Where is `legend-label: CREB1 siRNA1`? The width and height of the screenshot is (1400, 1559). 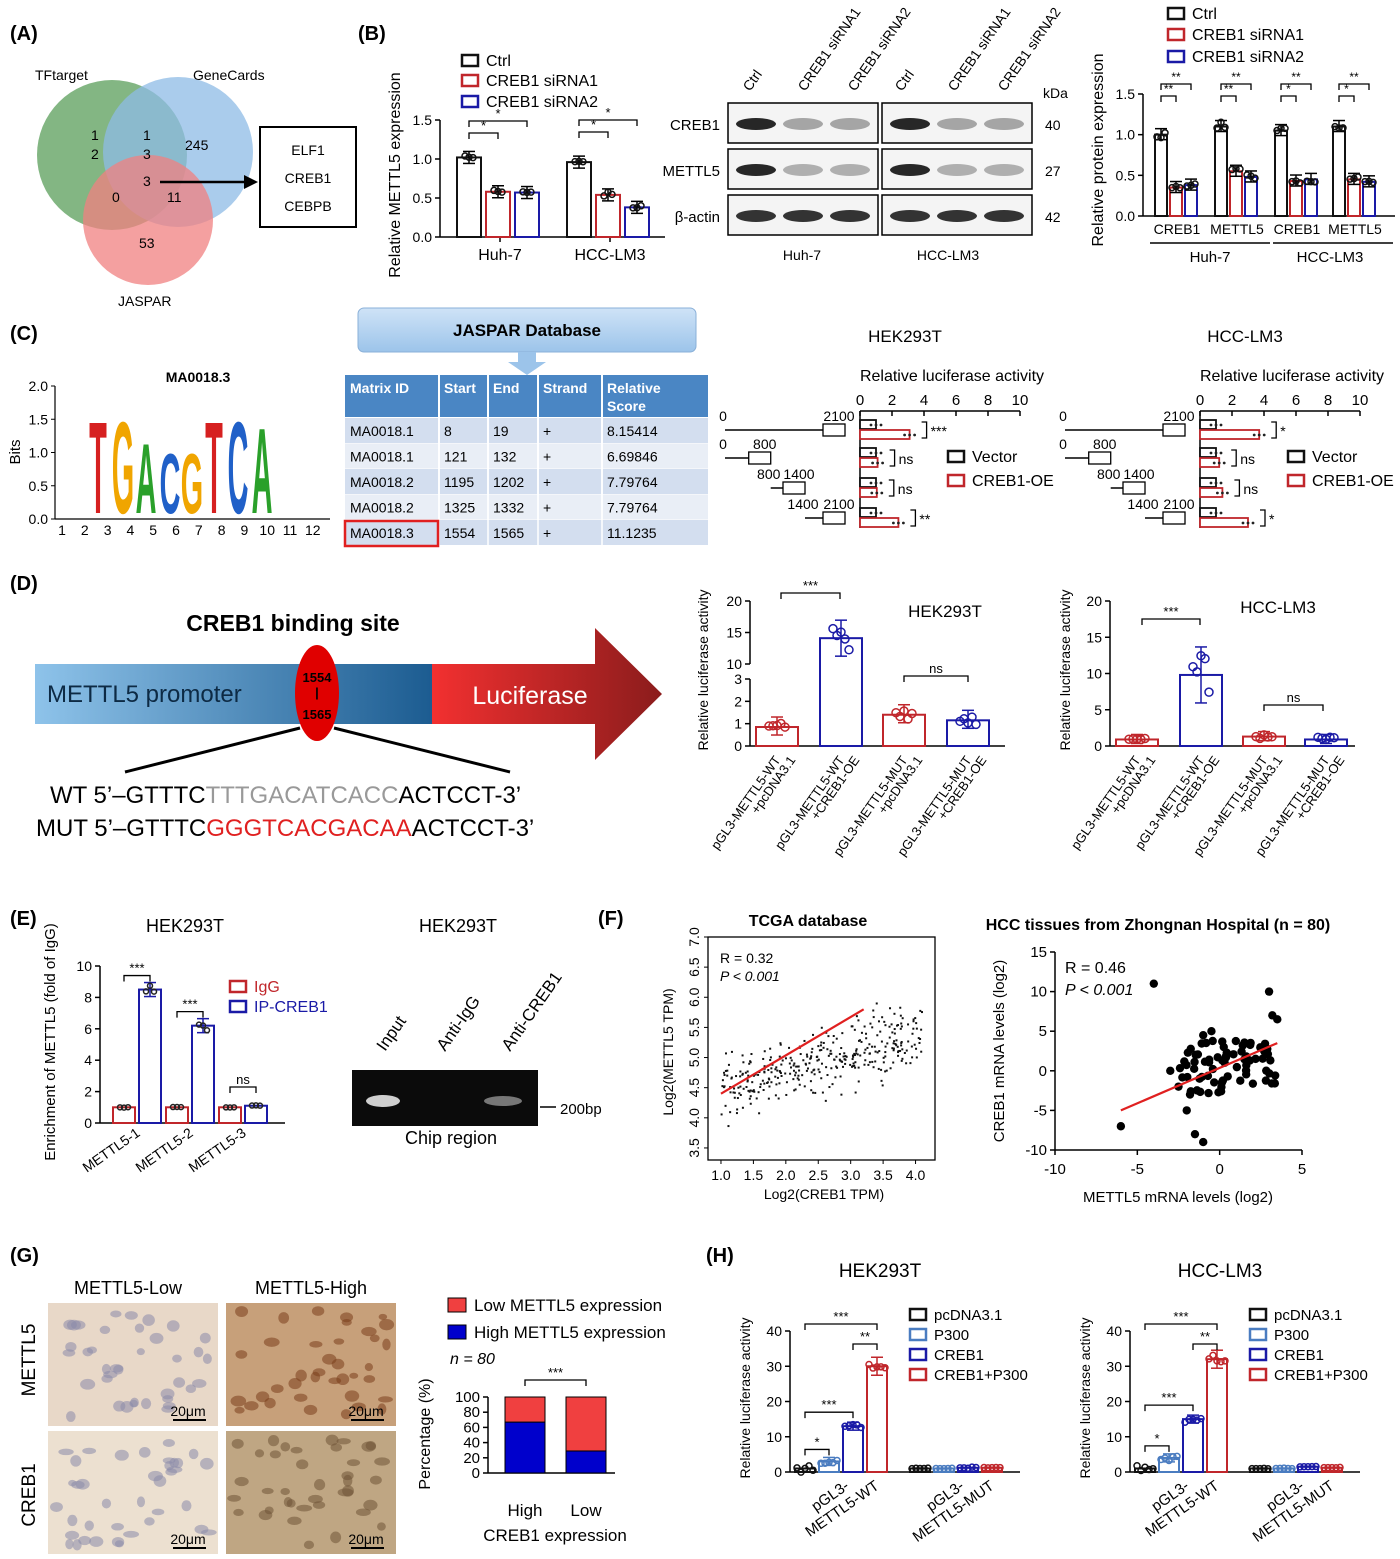
legend-label: CREB1 siRNA1 is located at coordinates (542, 81).